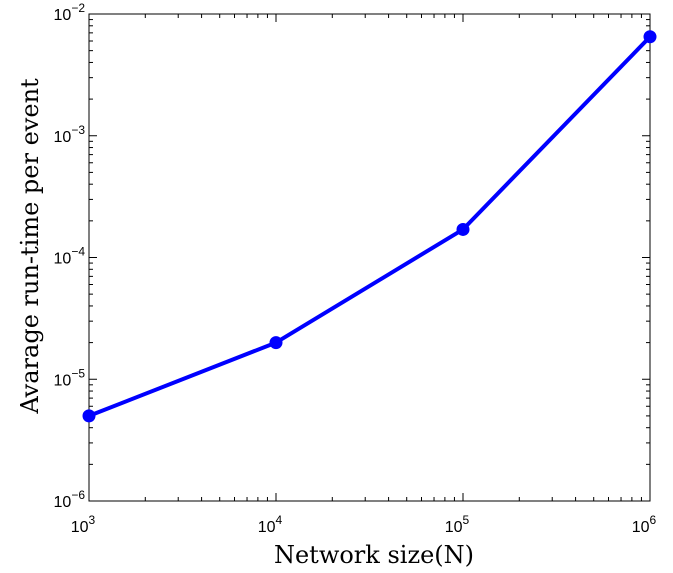 The image size is (673, 573). What do you see at coordinates (70, 12) in the screenshot?
I see `y-tick-label: 10⁻²` at bounding box center [70, 12].